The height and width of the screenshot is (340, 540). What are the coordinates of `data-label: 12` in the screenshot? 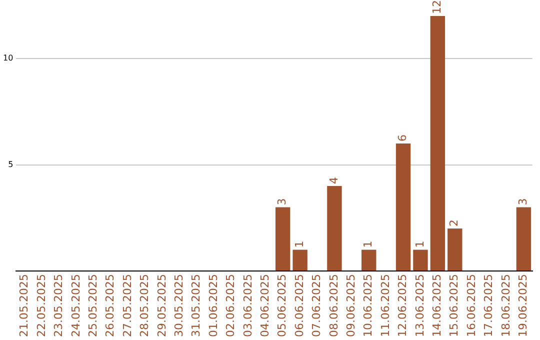 It's located at (437, 7).